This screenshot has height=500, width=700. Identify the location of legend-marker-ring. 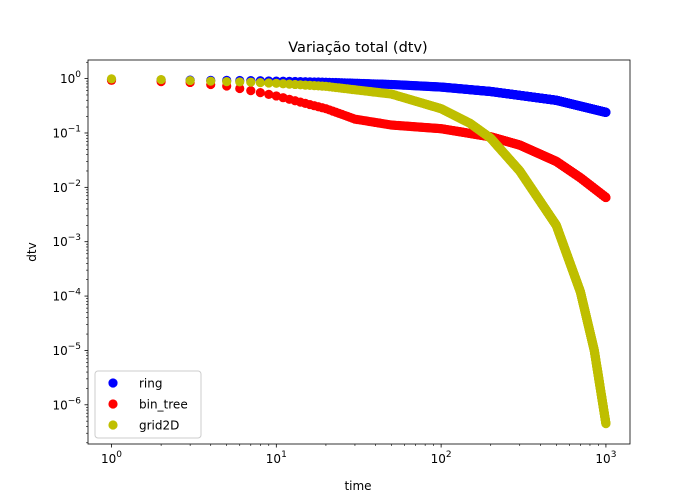
(113, 383).